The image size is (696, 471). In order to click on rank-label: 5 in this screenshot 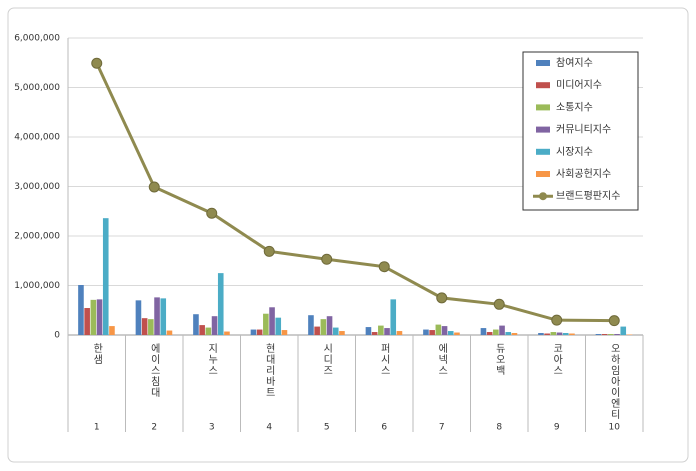, I will do `click(327, 428)`.